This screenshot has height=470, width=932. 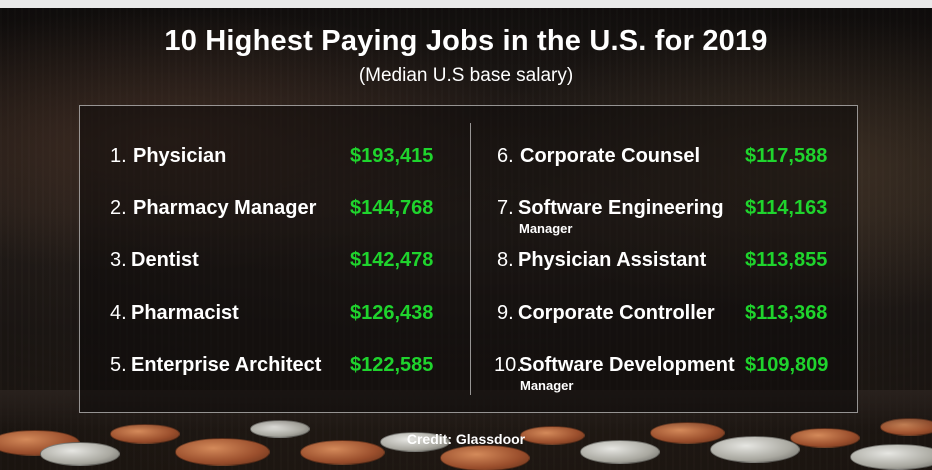 What do you see at coordinates (466, 4) in the screenshot?
I see `top-border-strip` at bounding box center [466, 4].